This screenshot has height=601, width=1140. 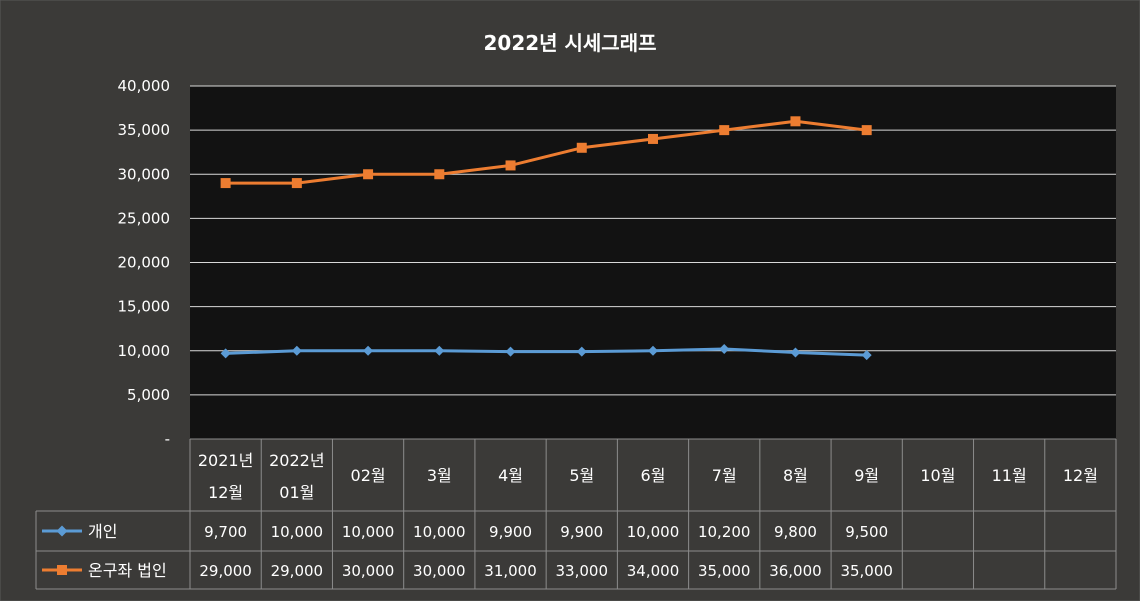 I want to click on y-tick-label: 20,000, so click(x=144, y=263).